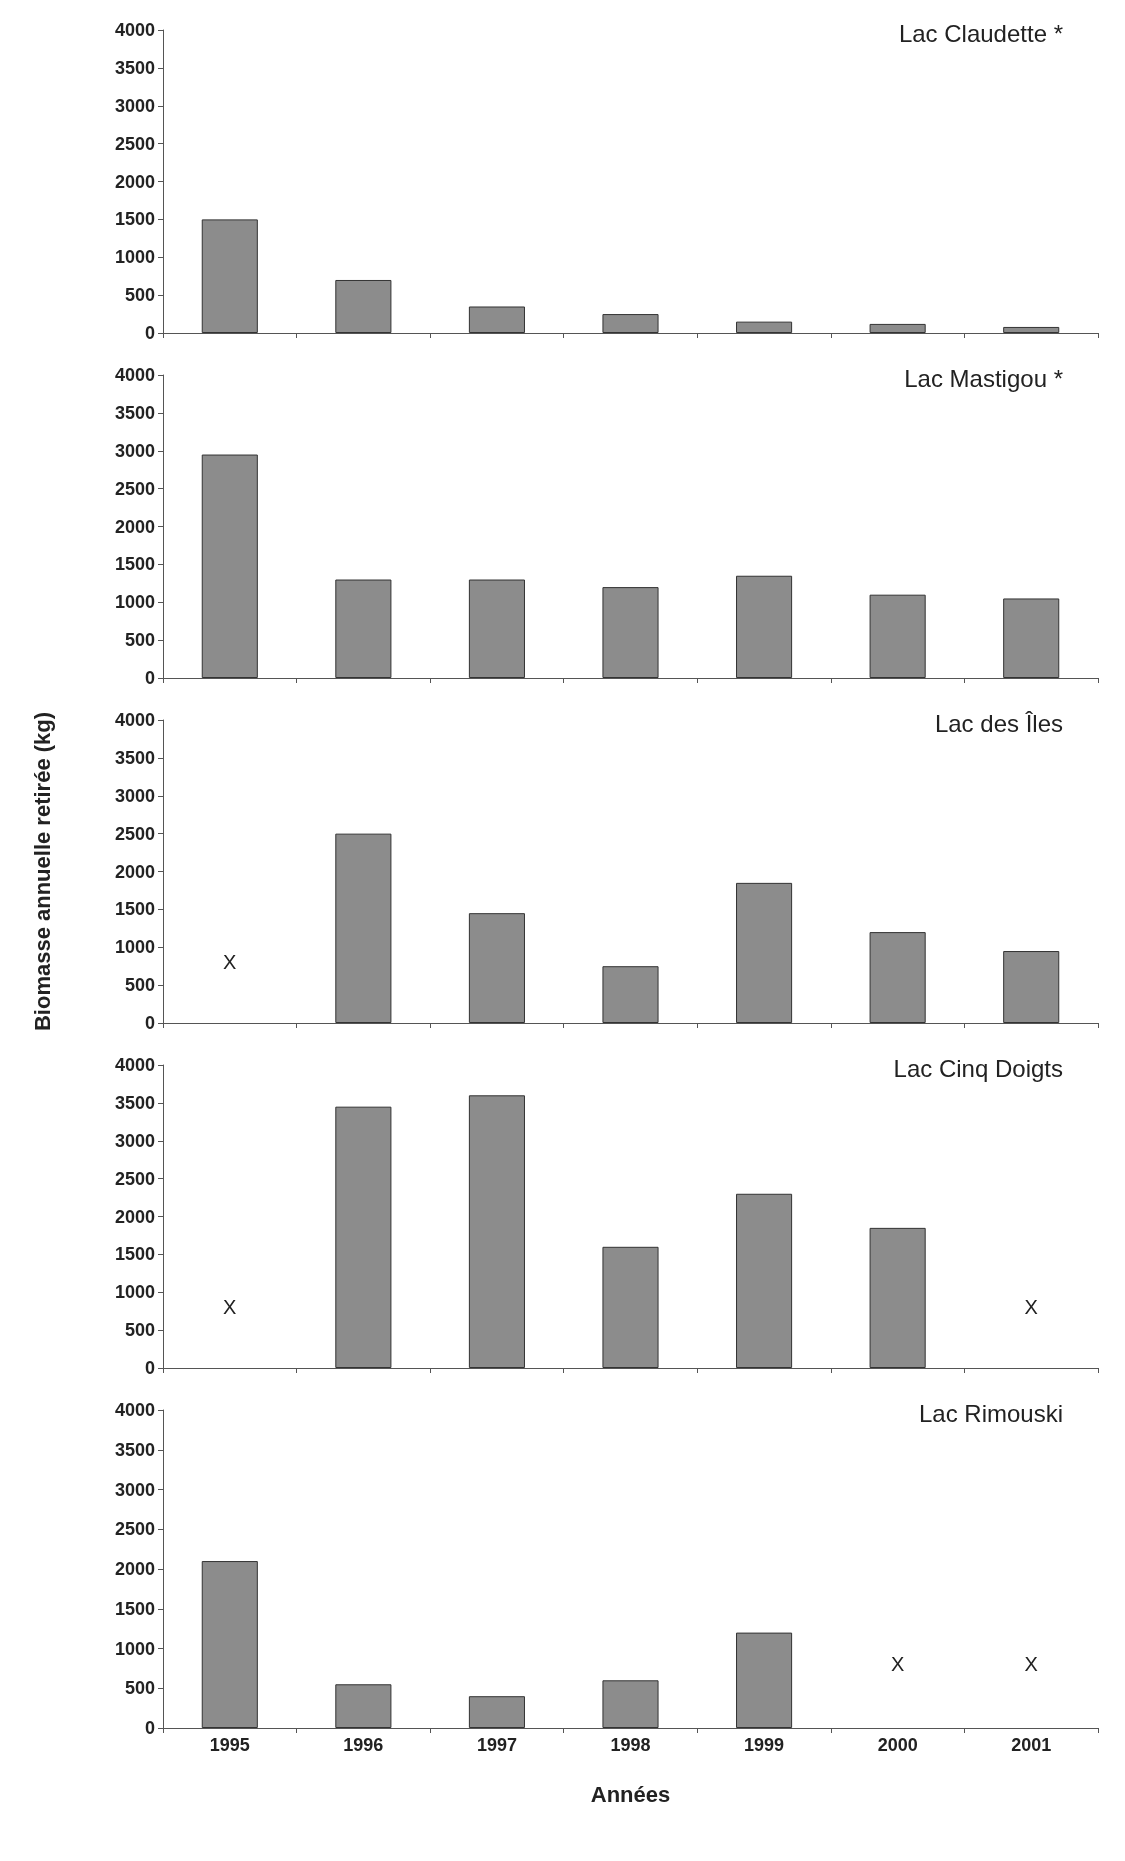  Describe the element at coordinates (630, 1794) in the screenshot. I see `x-axis-title: Années` at that location.